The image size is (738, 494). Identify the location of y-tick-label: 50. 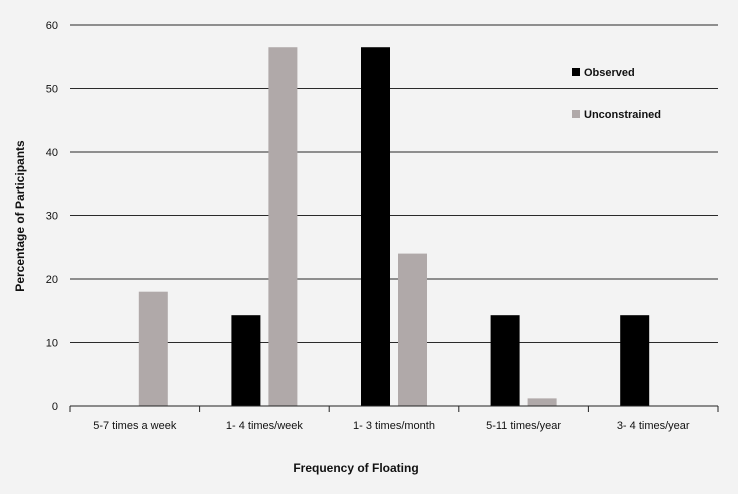
(52, 90).